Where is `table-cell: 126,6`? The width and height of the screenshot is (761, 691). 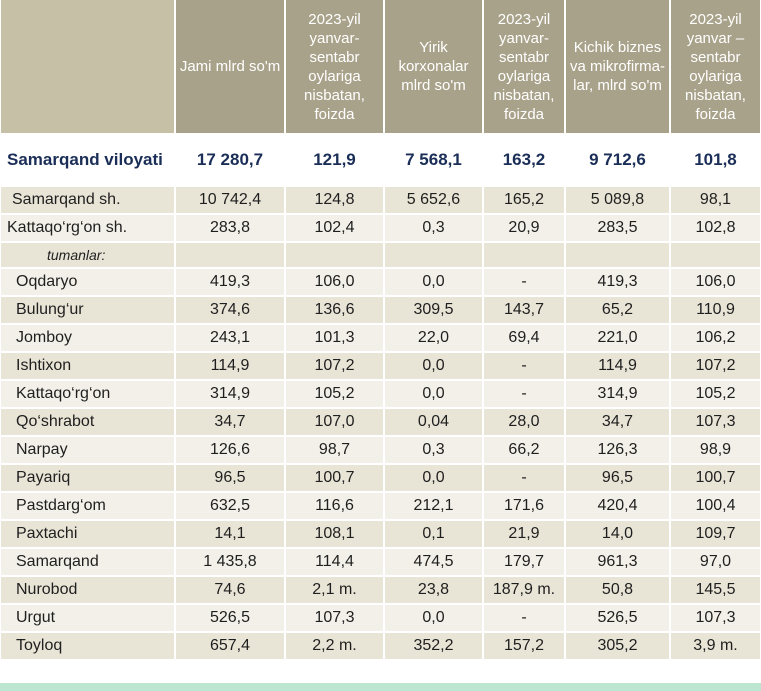
table-cell: 126,6 is located at coordinates (230, 450).